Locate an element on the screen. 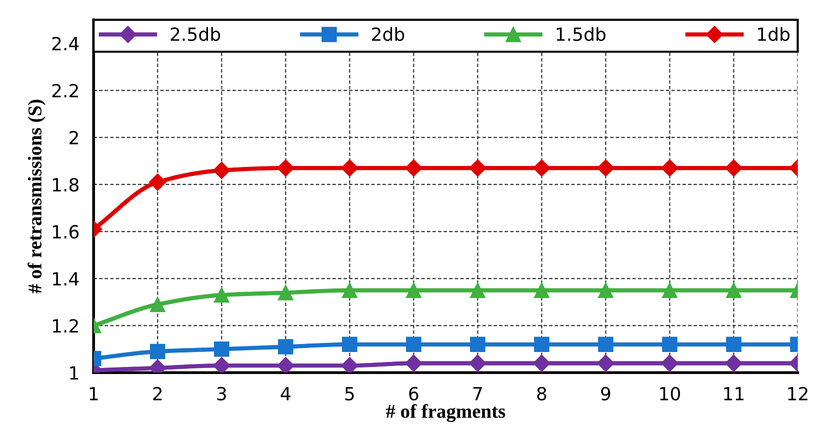  y-tick-label: 1.2 is located at coordinates (65, 325).